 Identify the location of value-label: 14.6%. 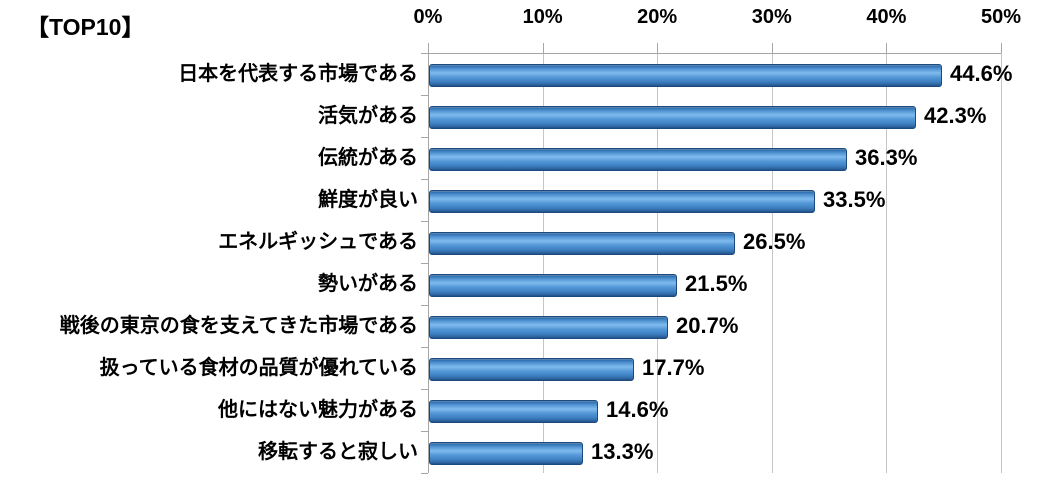
(637, 409).